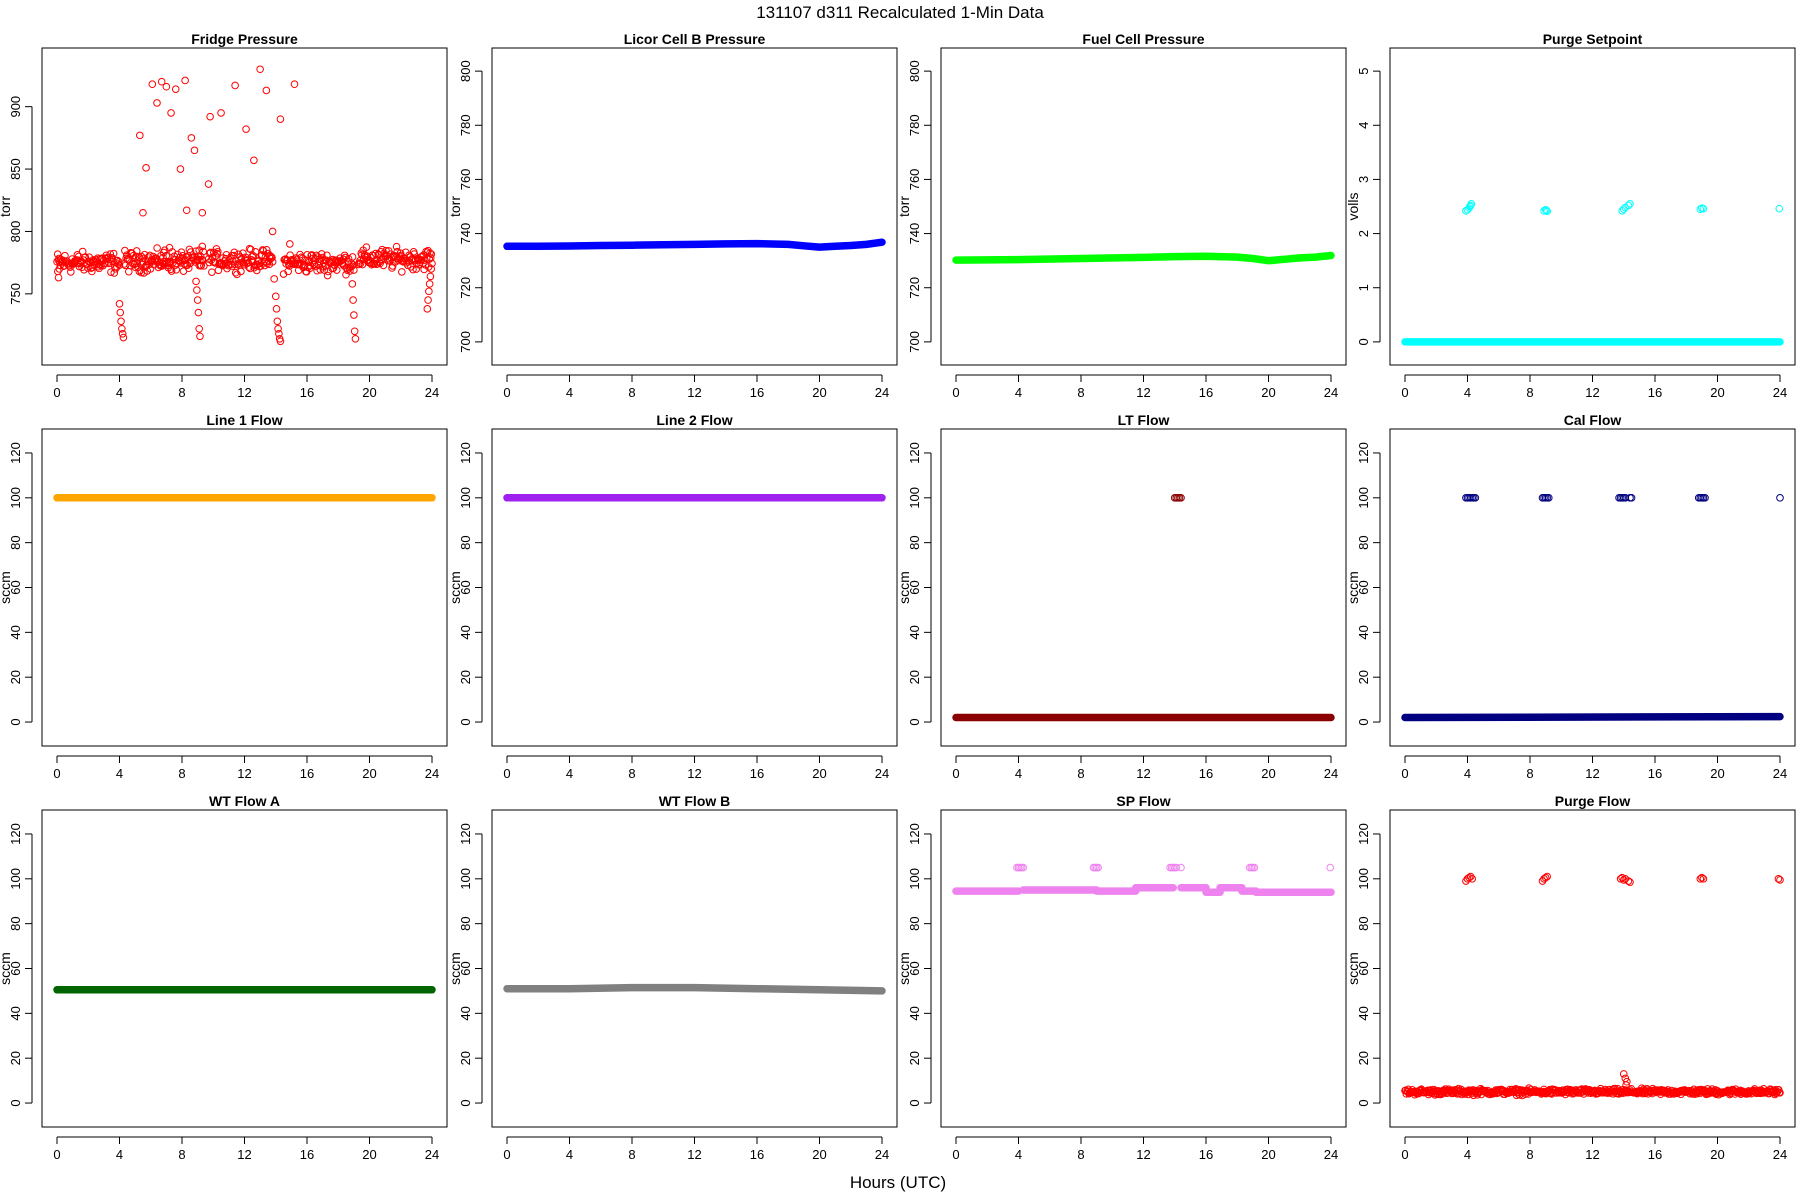 This screenshot has height=1200, width=1800. I want to click on panel-title: Purge Flow, so click(1593, 801).